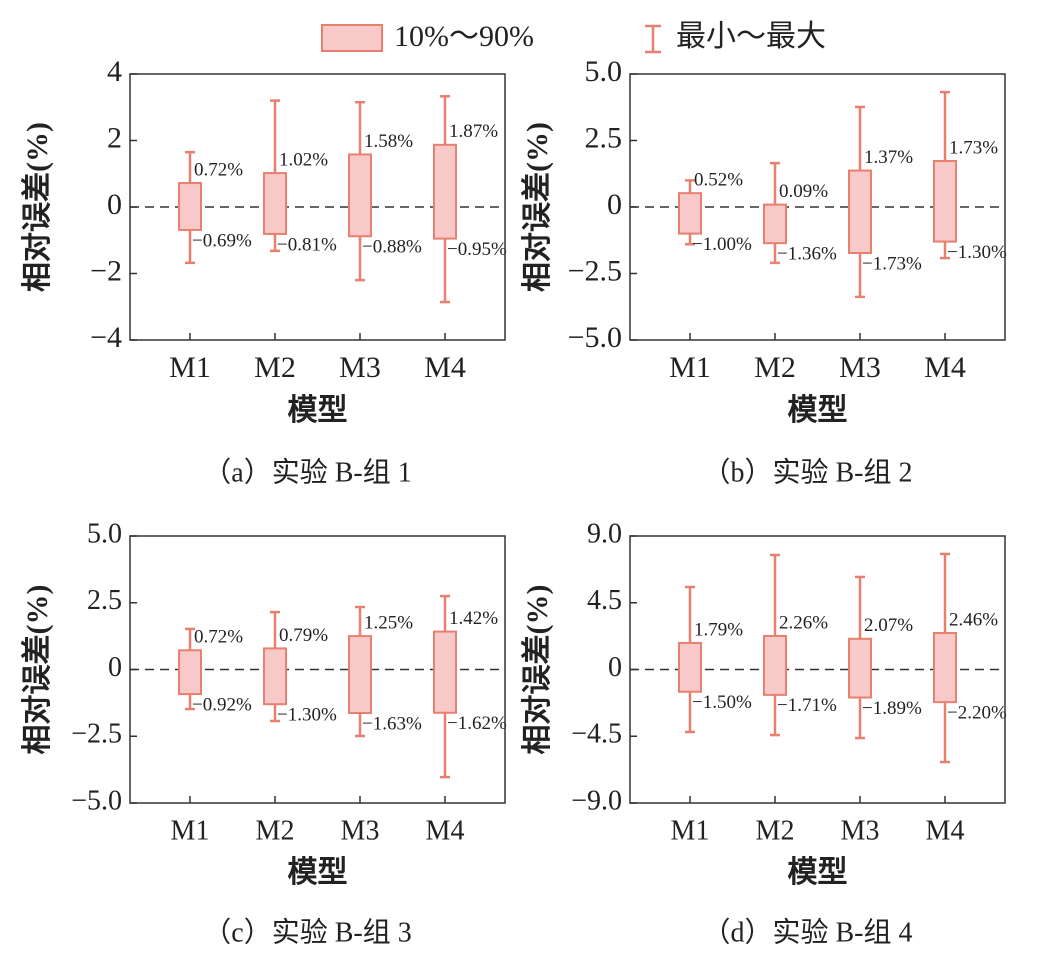 This screenshot has height=962, width=1052. I want to click on y-tick-label: −4.5, so click(596, 734).